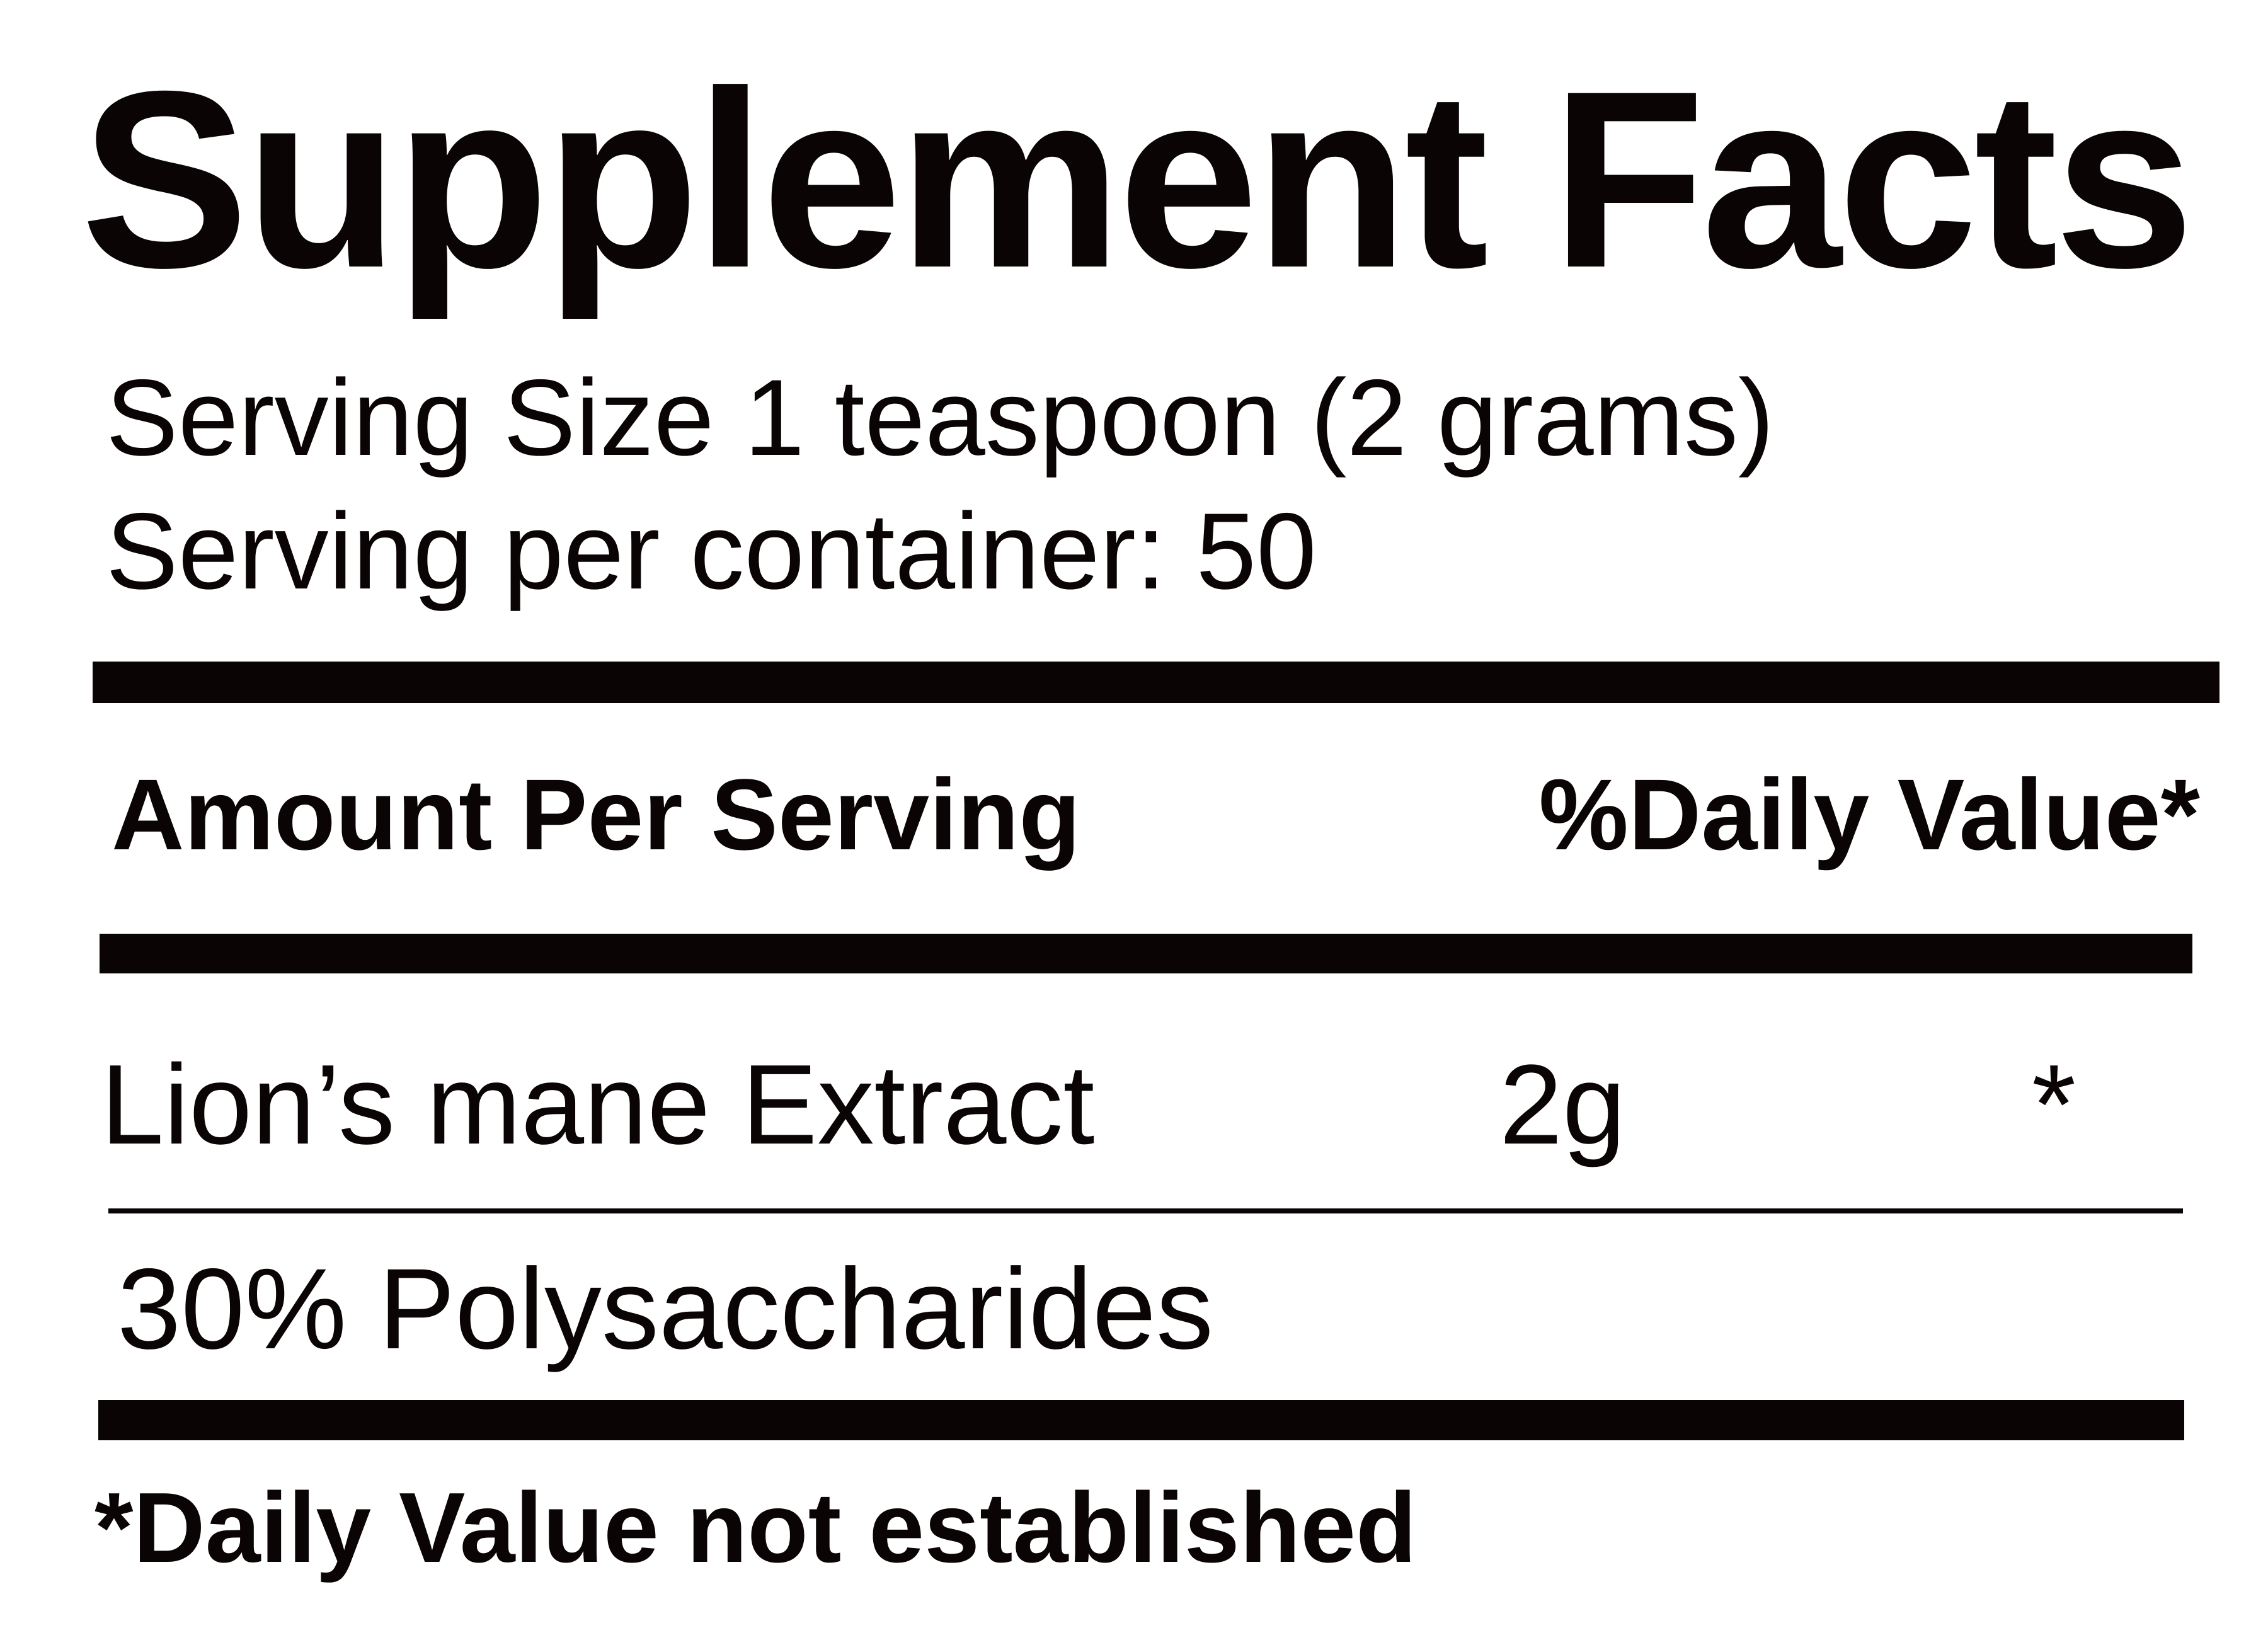 The height and width of the screenshot is (1640, 2268). Describe the element at coordinates (1156, 682) in the screenshot. I see `top-thick-rule` at that location.